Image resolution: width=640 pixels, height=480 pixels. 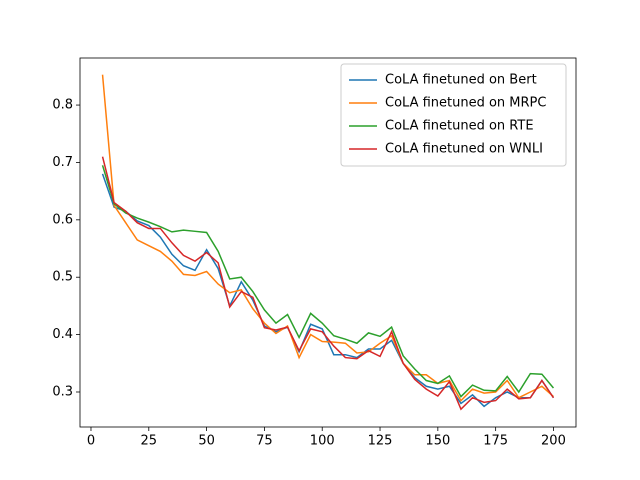 I want to click on y-tick-label: 0.8, so click(x=62, y=105).